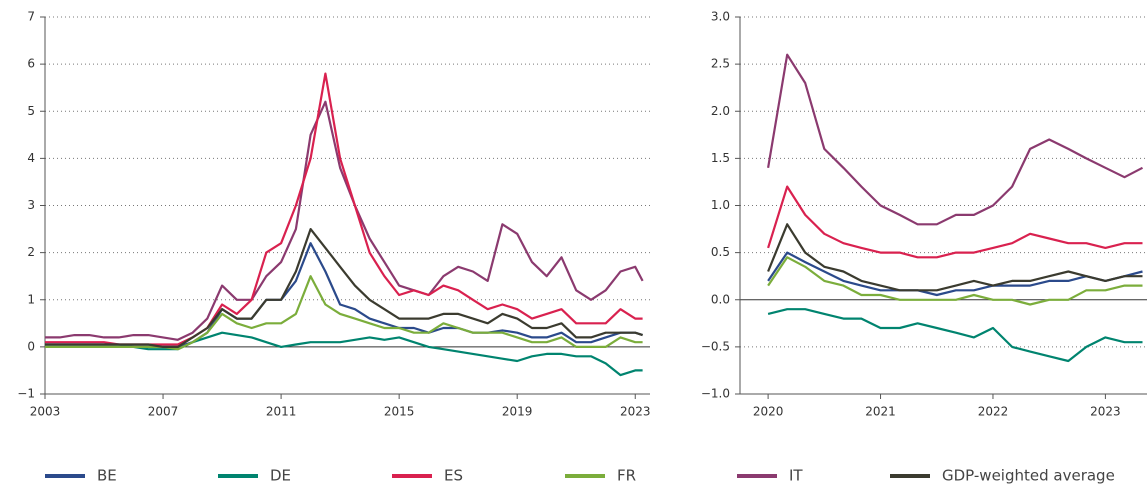  Describe the element at coordinates (453, 476) in the screenshot. I see `legend-label: ES` at that location.